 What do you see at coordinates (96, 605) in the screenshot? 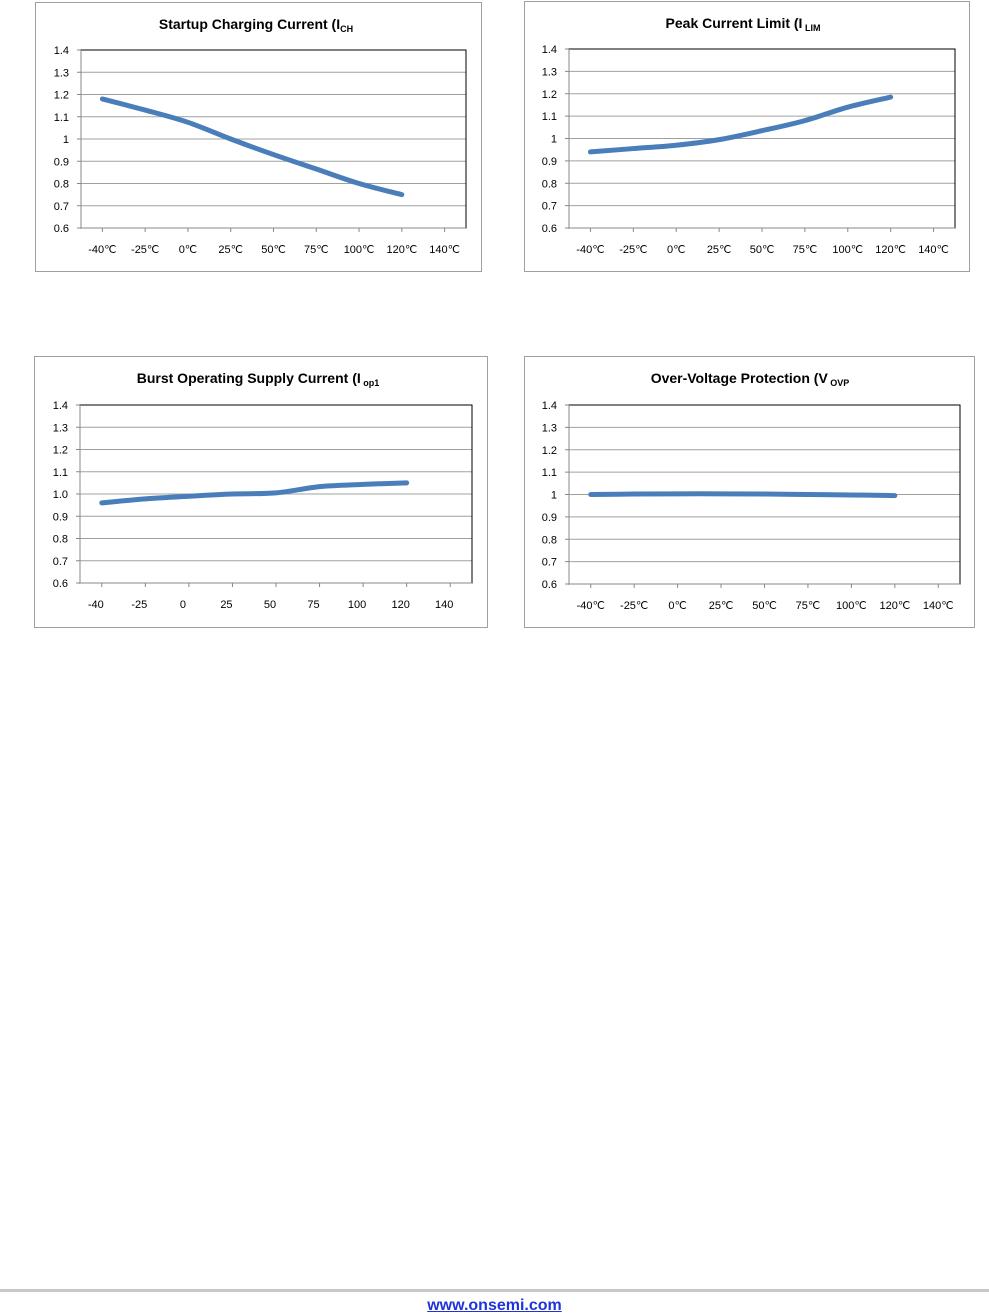
I see `x-tick-label: -40` at bounding box center [96, 605].